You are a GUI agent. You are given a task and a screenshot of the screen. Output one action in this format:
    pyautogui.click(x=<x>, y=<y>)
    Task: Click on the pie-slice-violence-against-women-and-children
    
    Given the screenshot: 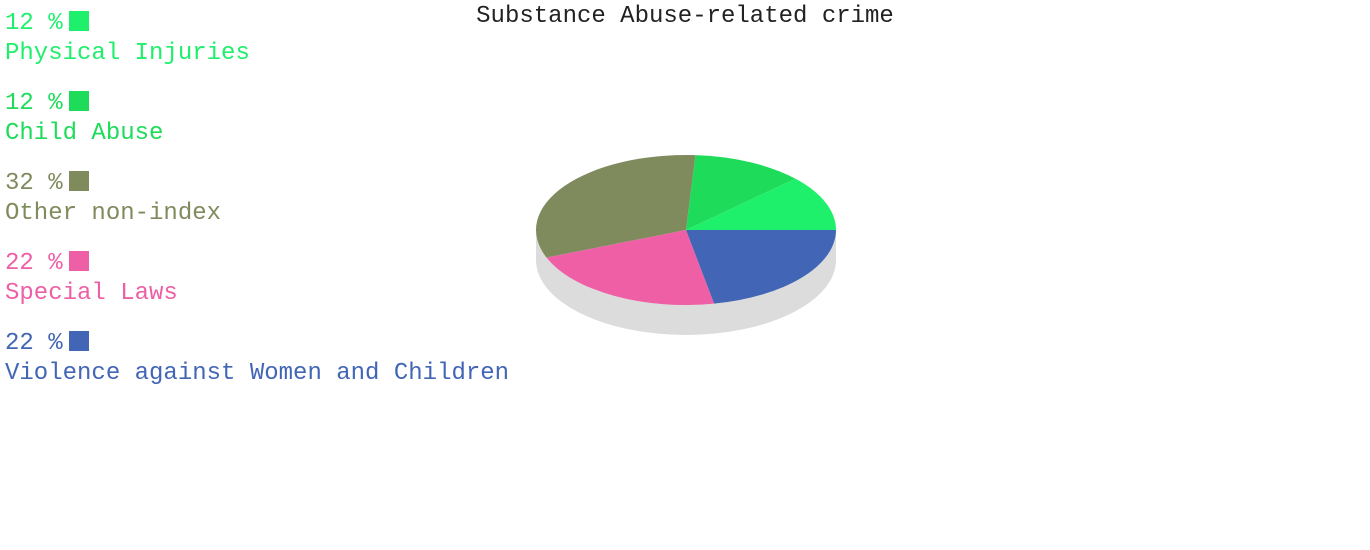 What is the action you would take?
    pyautogui.click(x=761, y=267)
    